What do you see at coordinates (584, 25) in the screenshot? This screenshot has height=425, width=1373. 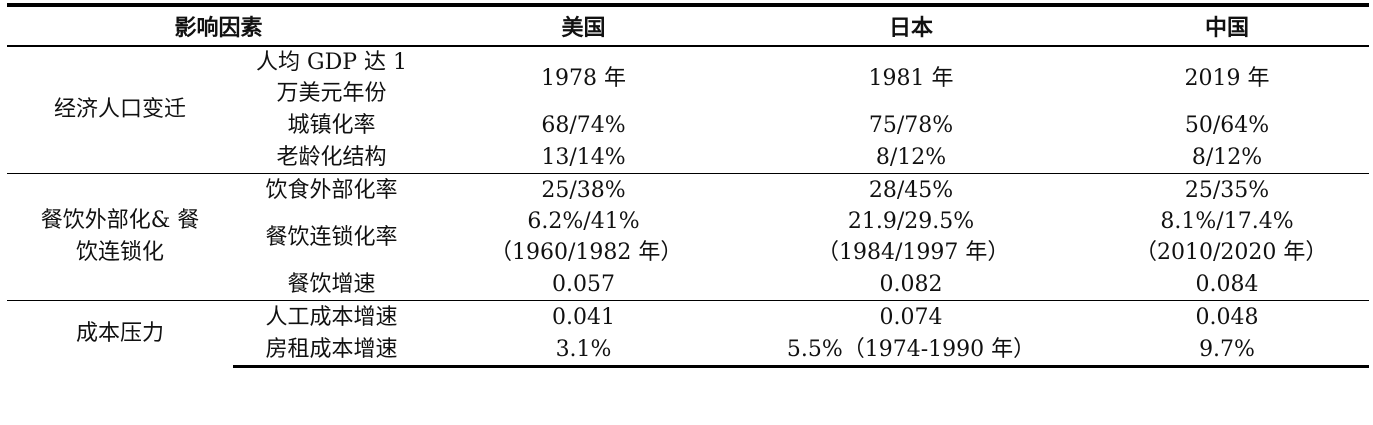 I see `header-usa: 美国` at bounding box center [584, 25].